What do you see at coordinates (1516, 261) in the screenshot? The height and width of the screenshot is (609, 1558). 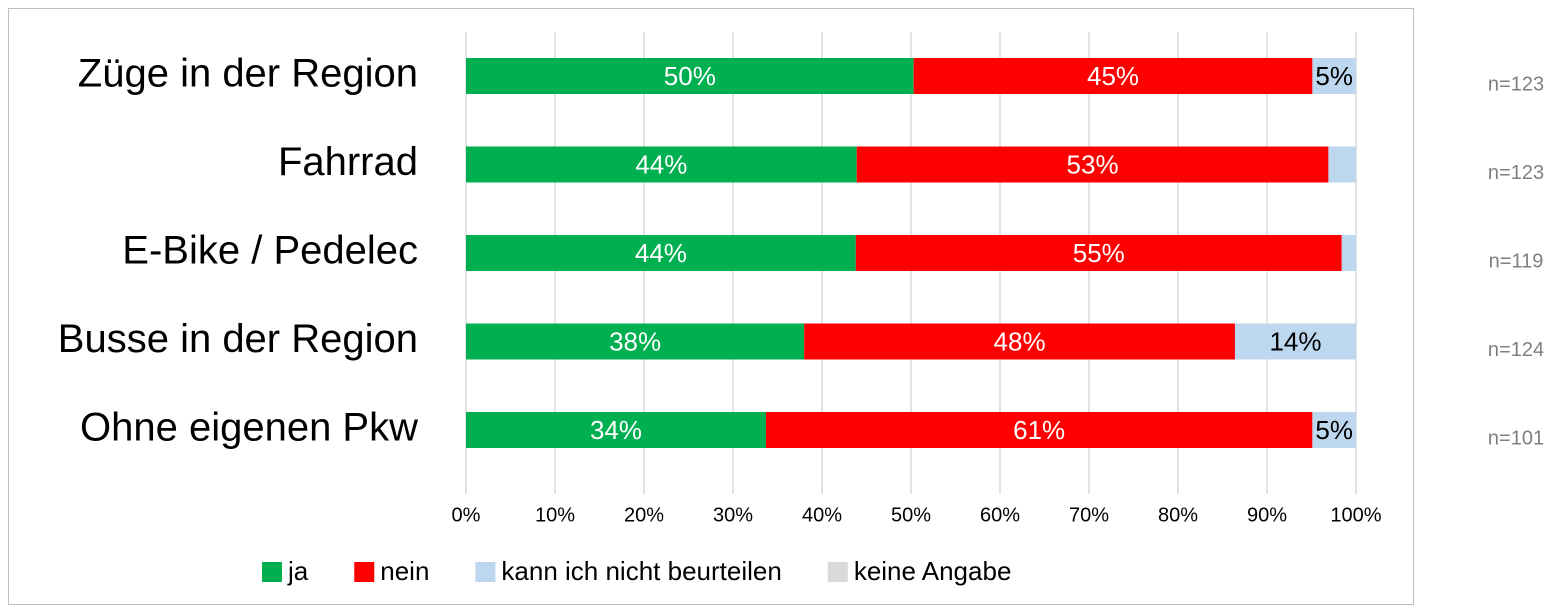 I see `sample-size: n=119` at bounding box center [1516, 261].